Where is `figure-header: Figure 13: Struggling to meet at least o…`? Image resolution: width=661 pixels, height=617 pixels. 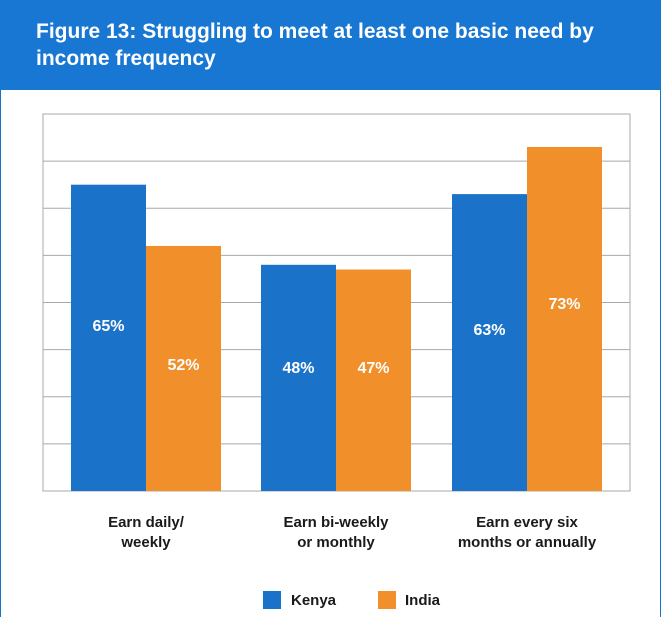
figure-header: Figure 13: Struggling to meet at least o… is located at coordinates (330, 45).